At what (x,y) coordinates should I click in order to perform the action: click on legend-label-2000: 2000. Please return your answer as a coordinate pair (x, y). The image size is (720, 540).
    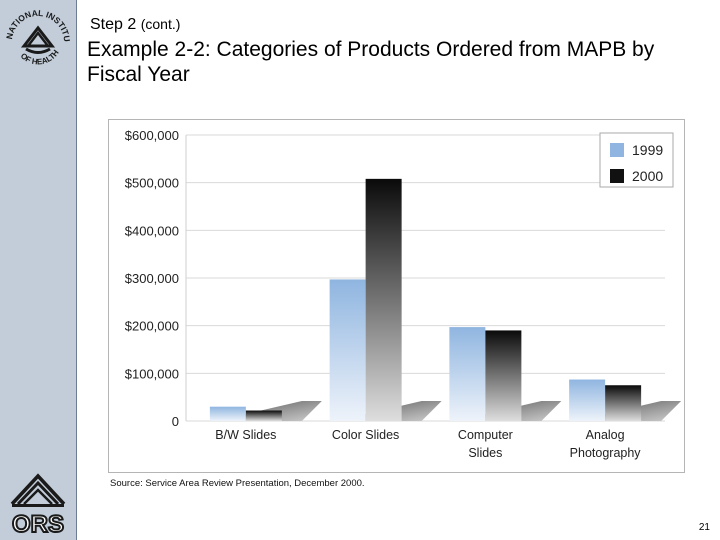
    Looking at the image, I should click on (647, 176).